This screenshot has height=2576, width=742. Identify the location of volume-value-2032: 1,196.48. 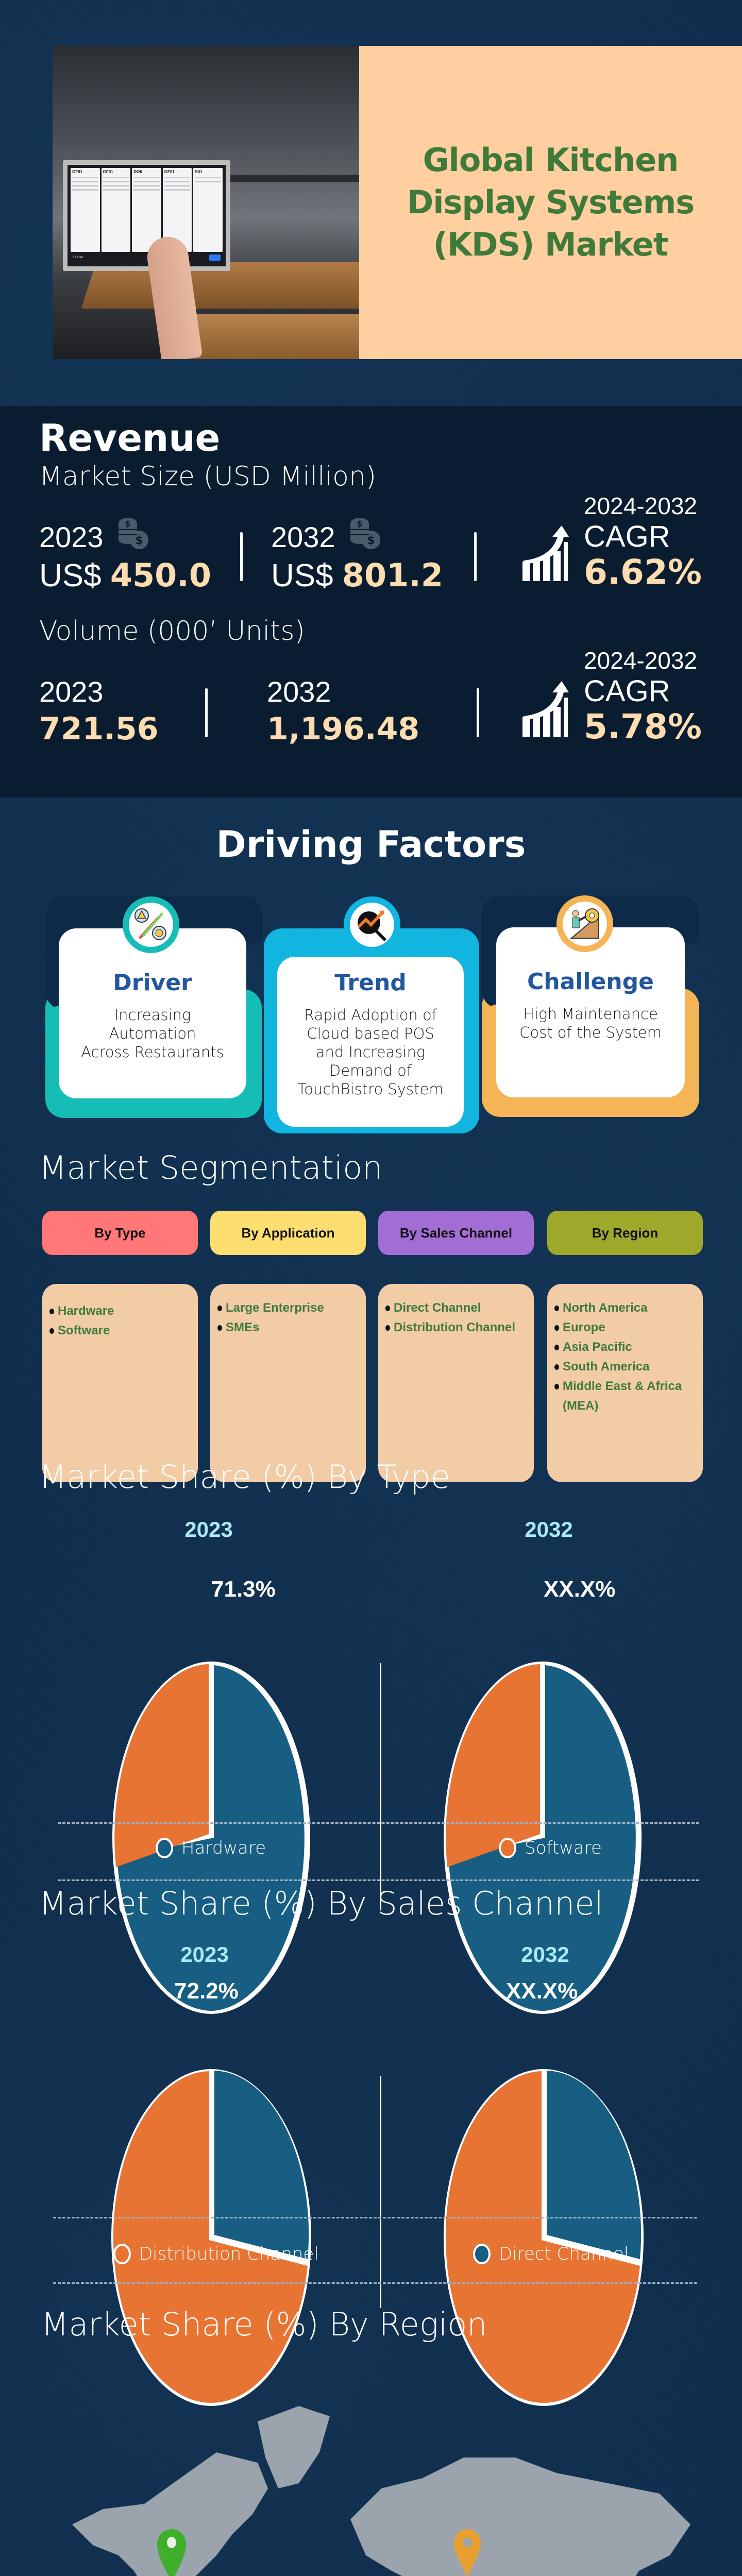
(343, 729).